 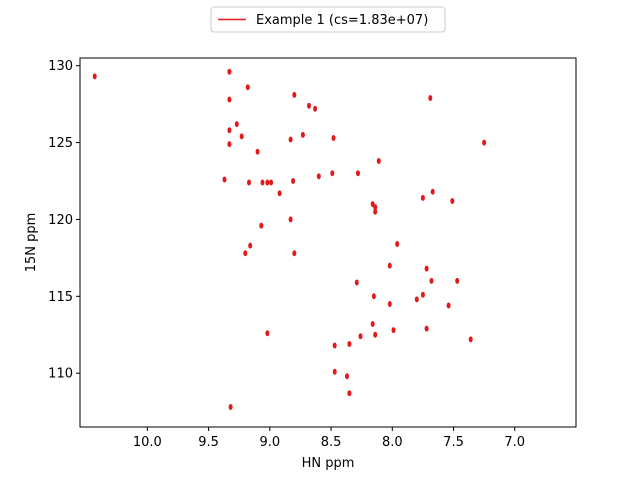 What do you see at coordinates (453, 442) in the screenshot?
I see `x-tick-label: 7.5` at bounding box center [453, 442].